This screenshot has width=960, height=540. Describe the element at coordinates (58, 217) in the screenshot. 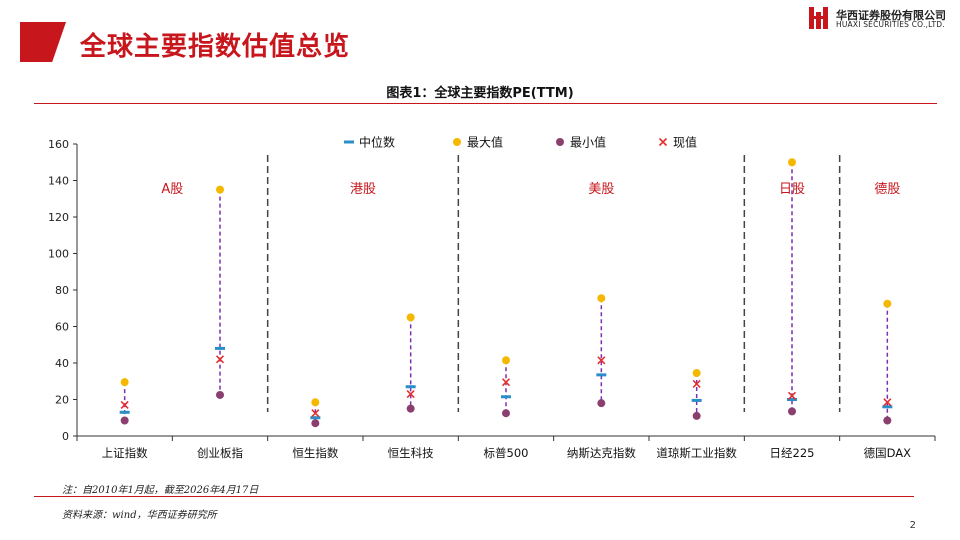

I see `y-tick-label: 120` at that location.